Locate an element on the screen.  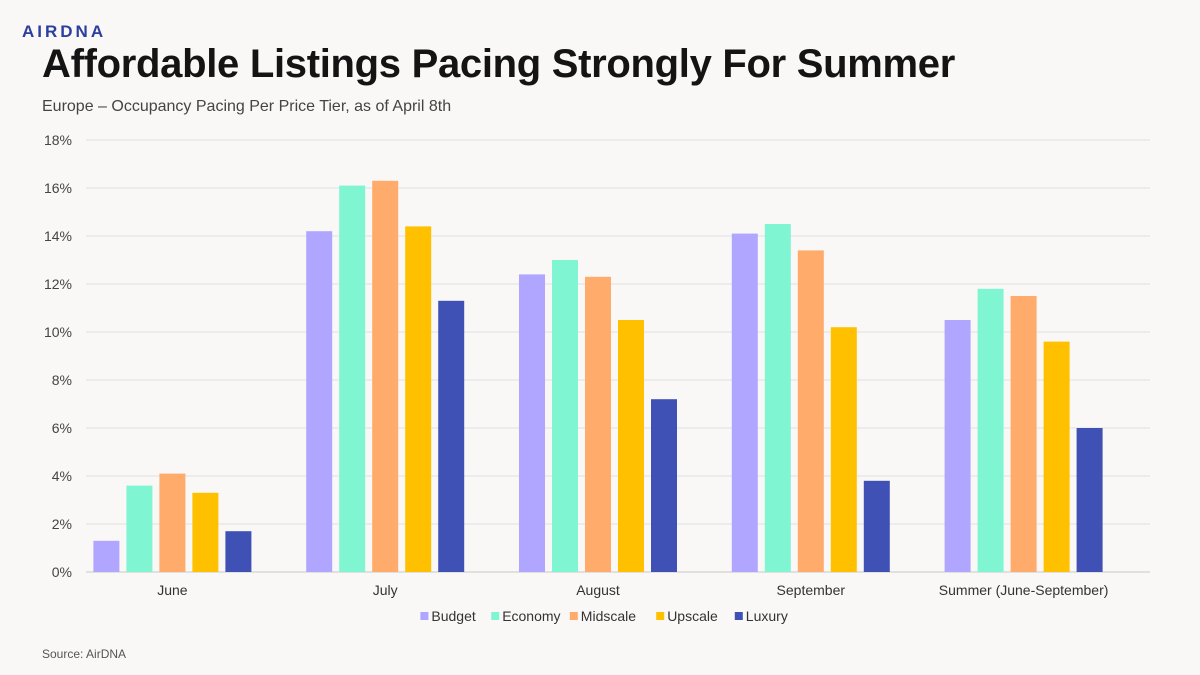
source-note: Source: AirDNA is located at coordinates (84, 654).